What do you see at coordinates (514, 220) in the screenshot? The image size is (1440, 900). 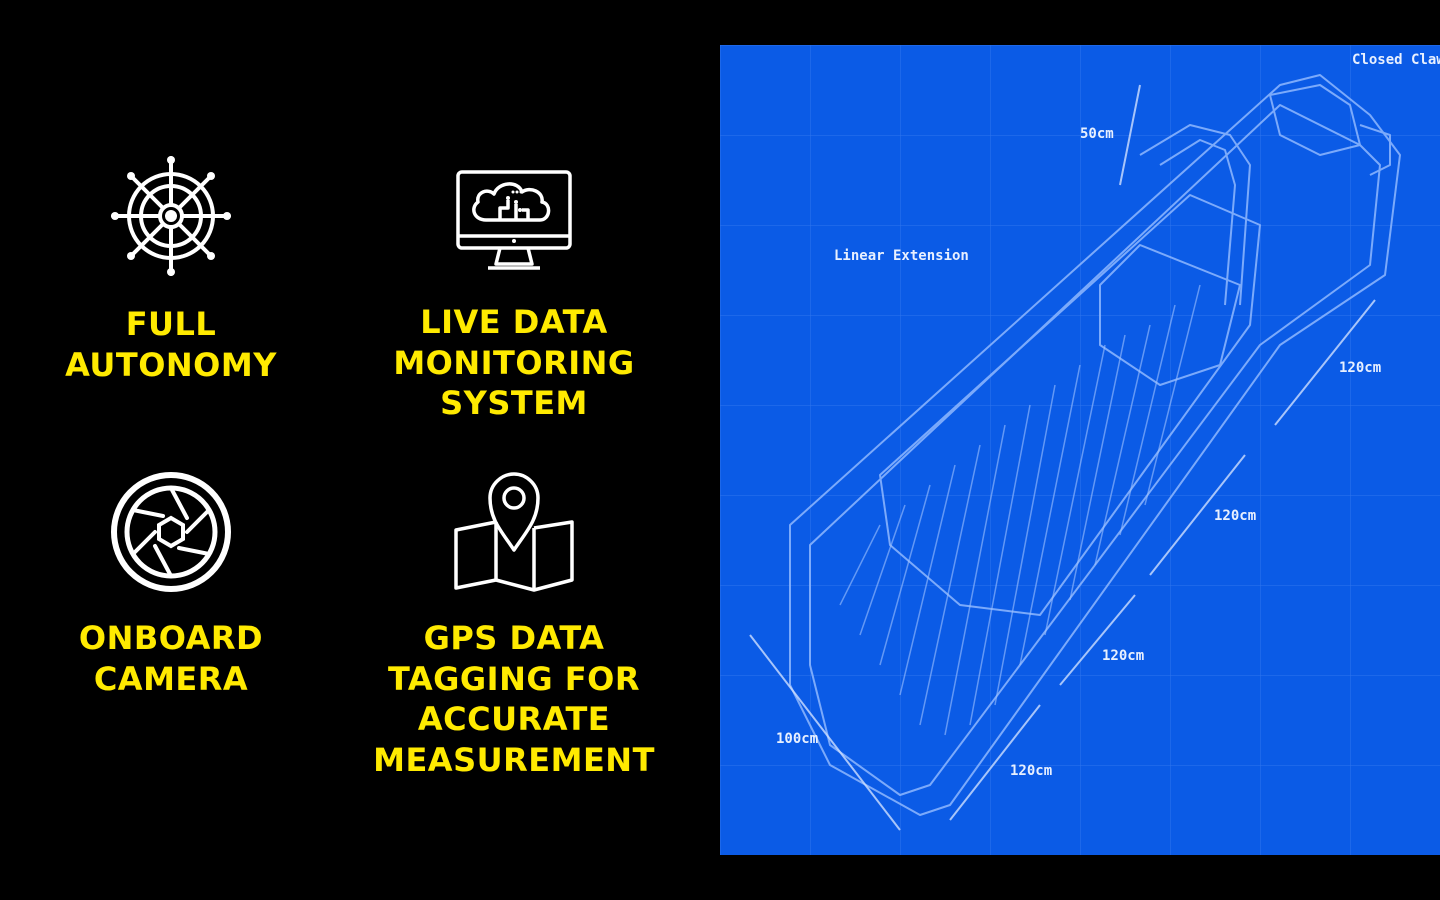 I see `cloud-monitor-icon` at bounding box center [514, 220].